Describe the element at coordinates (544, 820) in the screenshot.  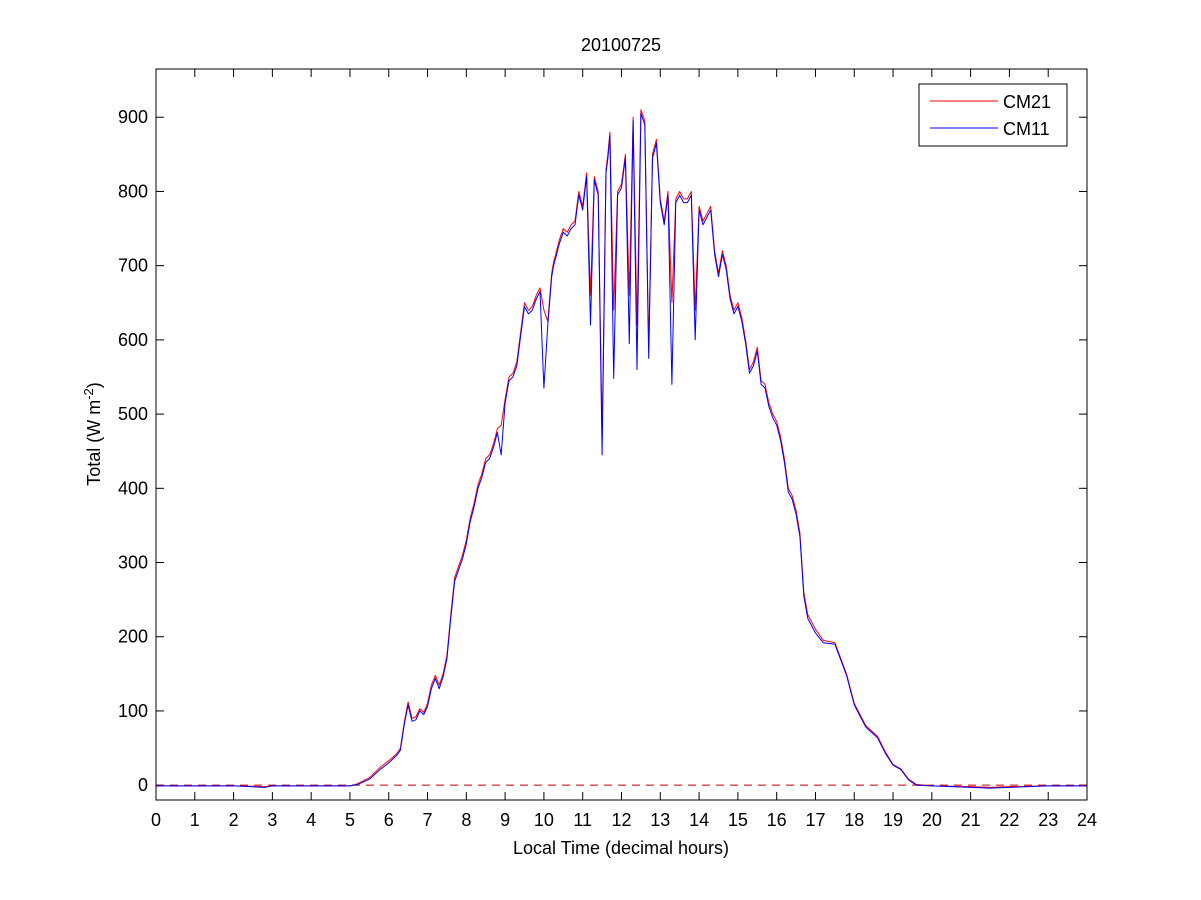
I see `x-tick-label: 10` at that location.